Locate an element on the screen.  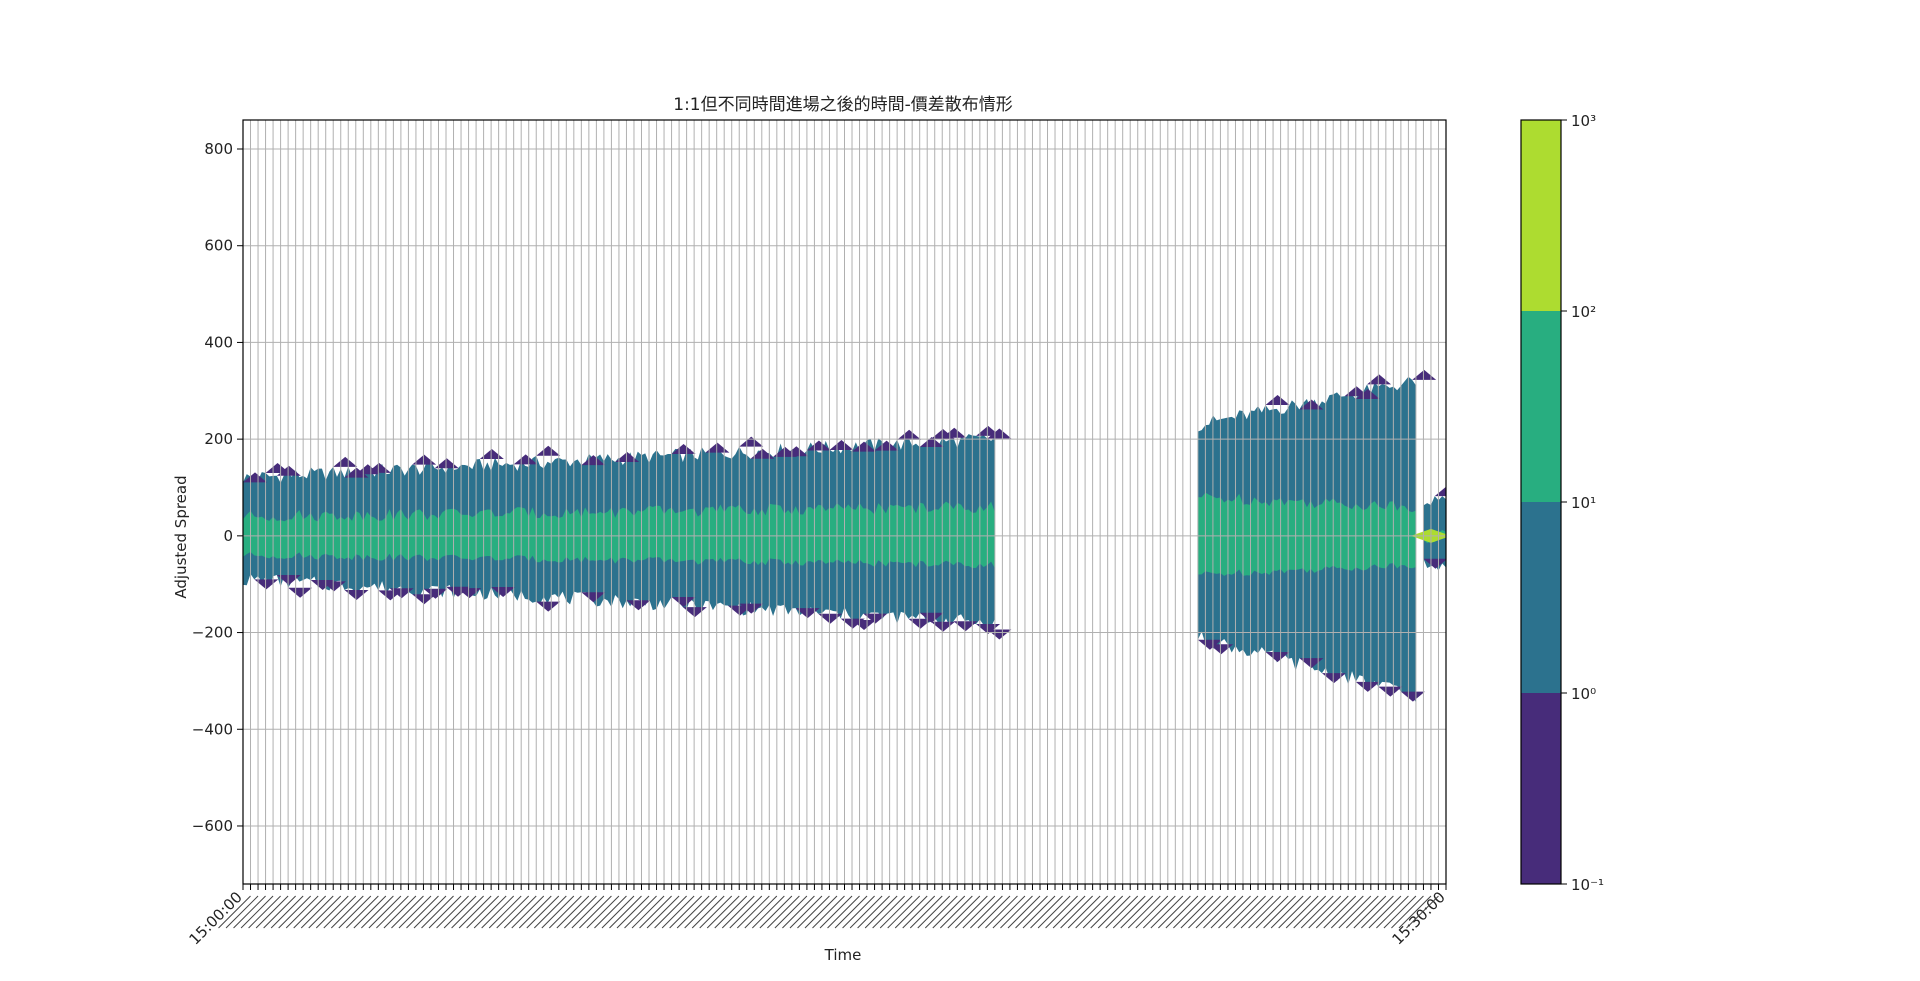
colorbar-band is located at coordinates (1541, 406).